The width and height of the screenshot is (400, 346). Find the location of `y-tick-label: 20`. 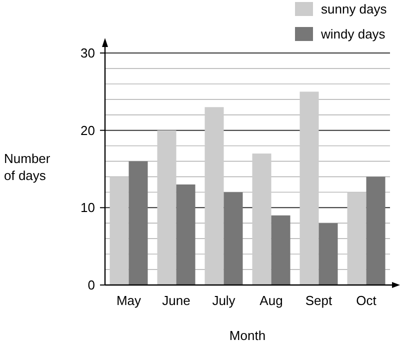

y-tick-label: 20 is located at coordinates (87, 130).